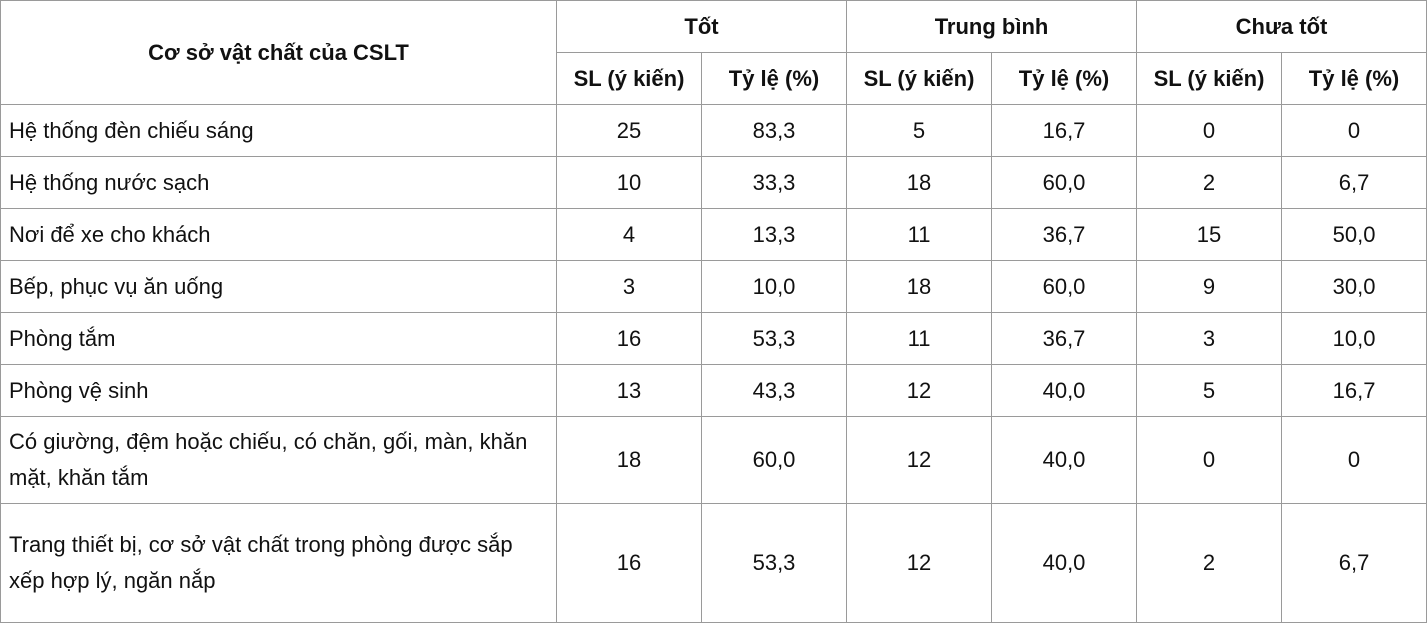 The width and height of the screenshot is (1428, 627). I want to click on data-cell: 13, so click(629, 390).